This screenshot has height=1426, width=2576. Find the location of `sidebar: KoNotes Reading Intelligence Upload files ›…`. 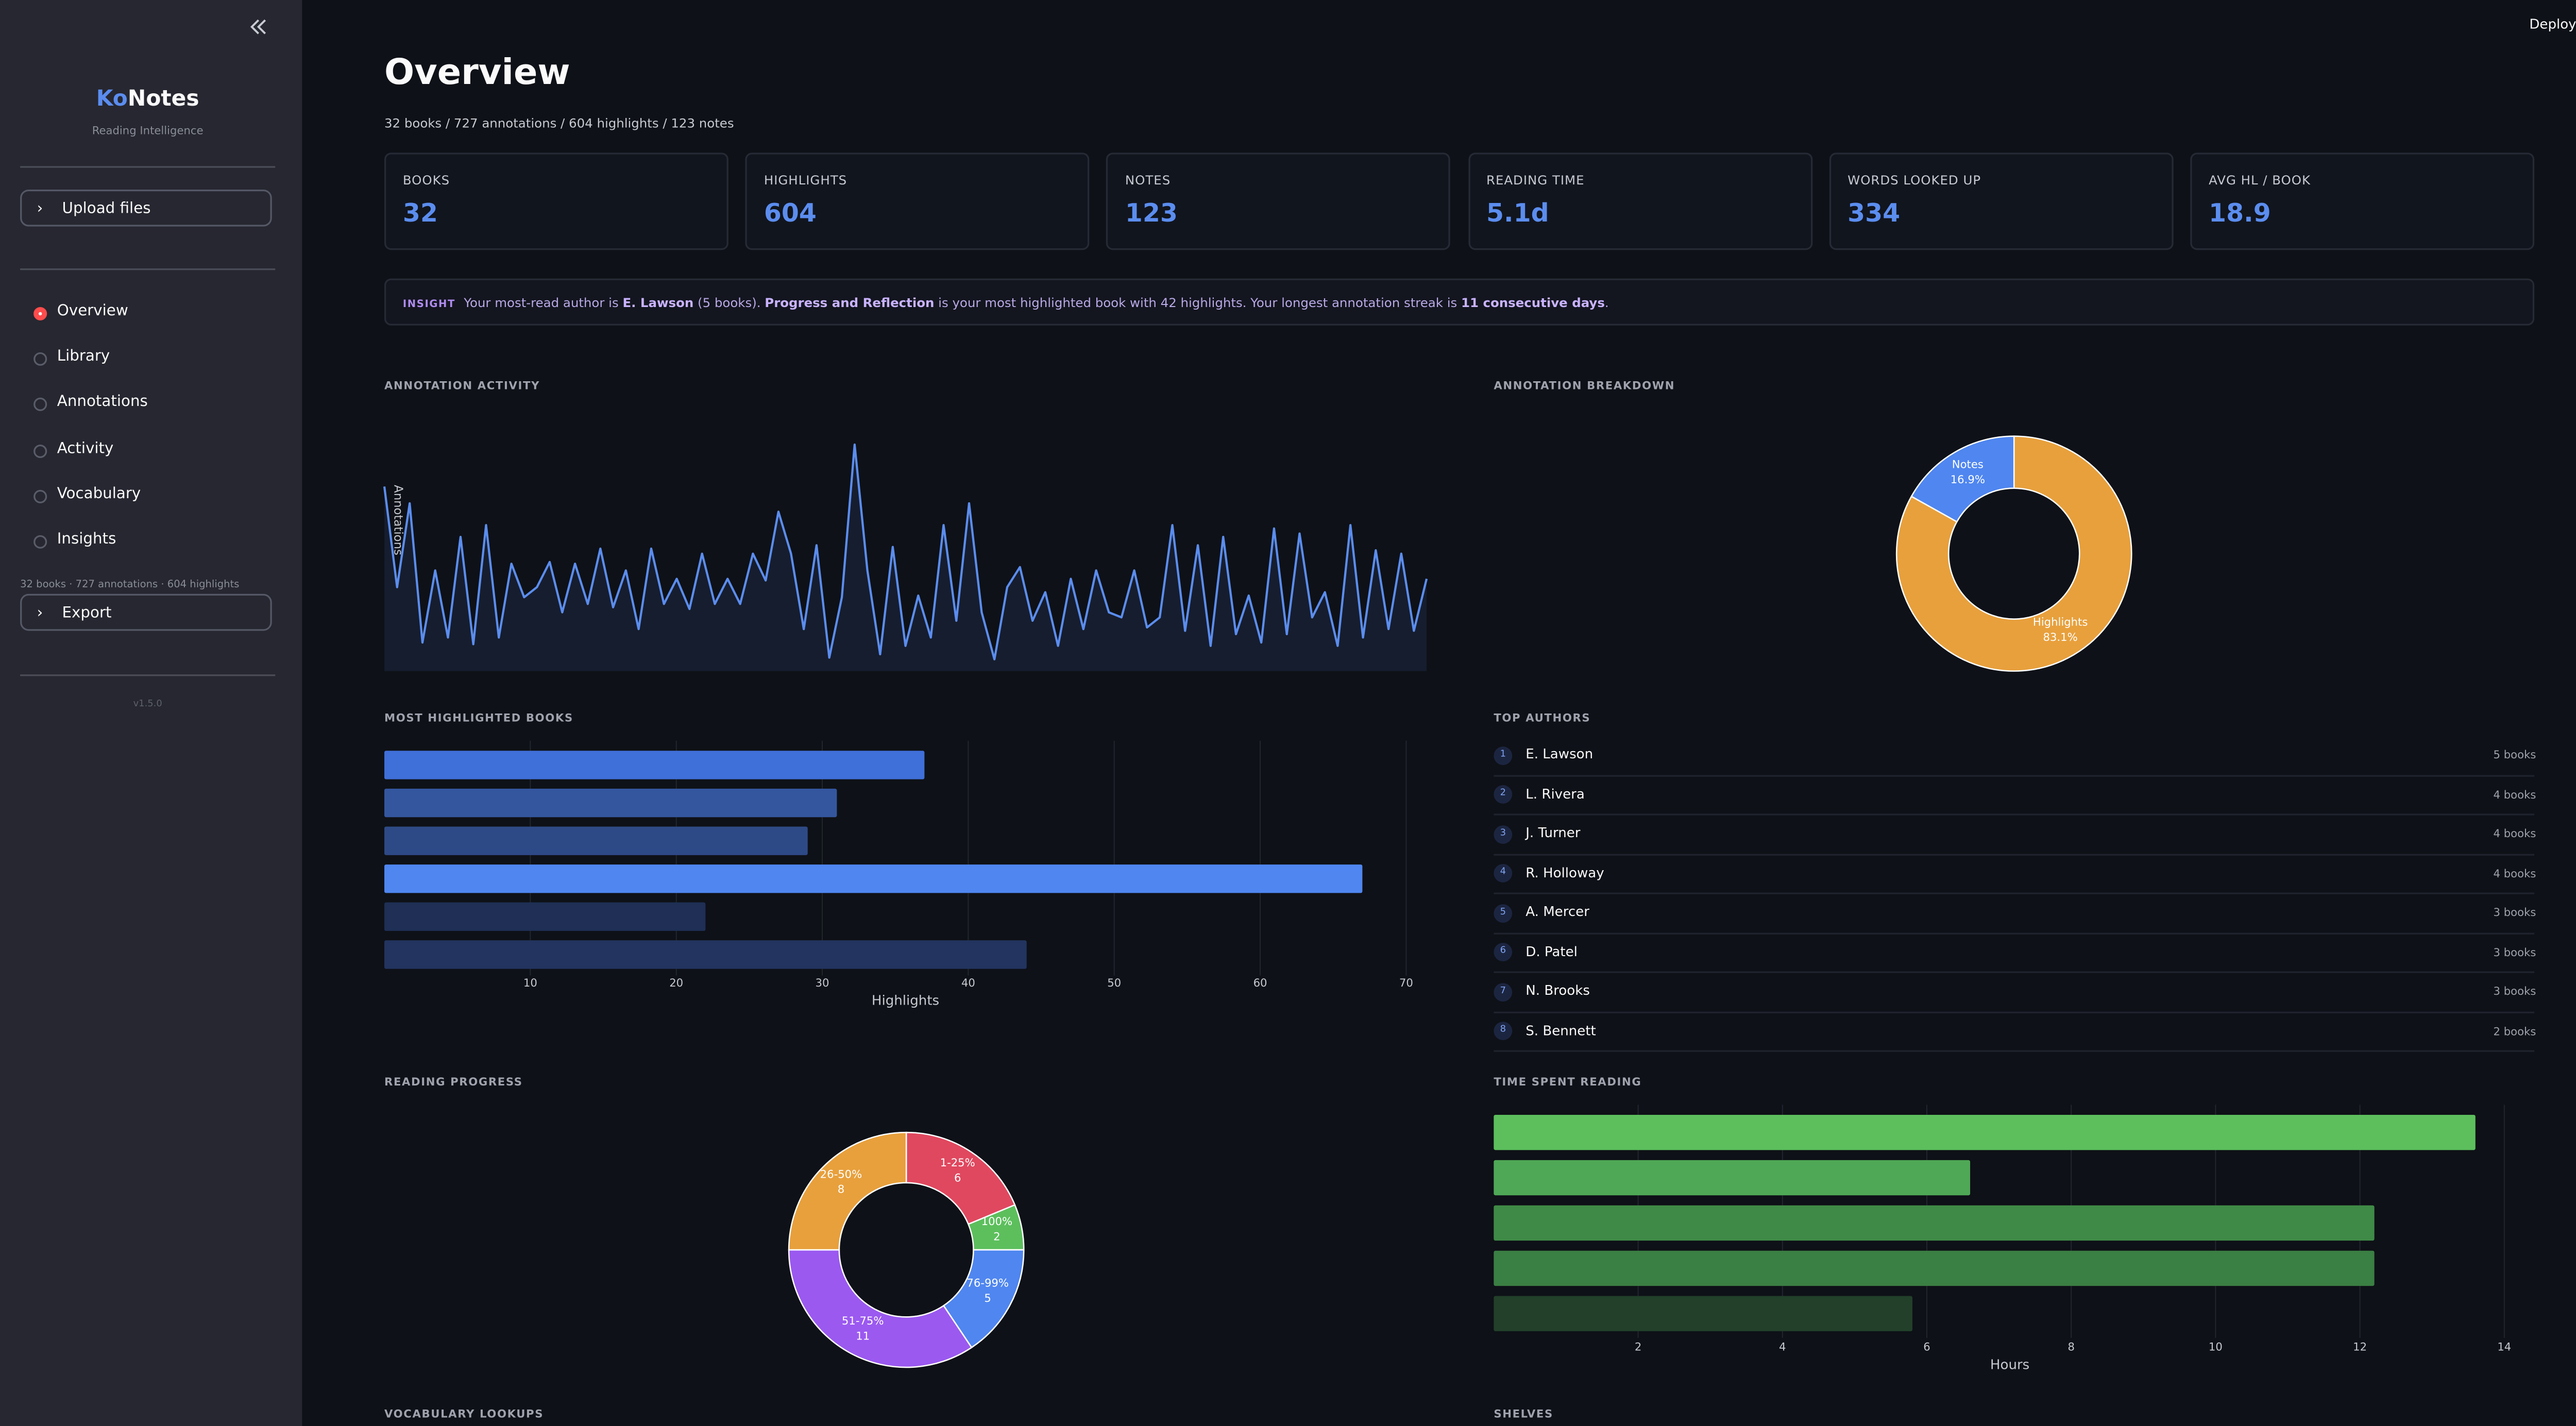

sidebar: KoNotes Reading Intelligence Upload files ›… is located at coordinates (151, 713).